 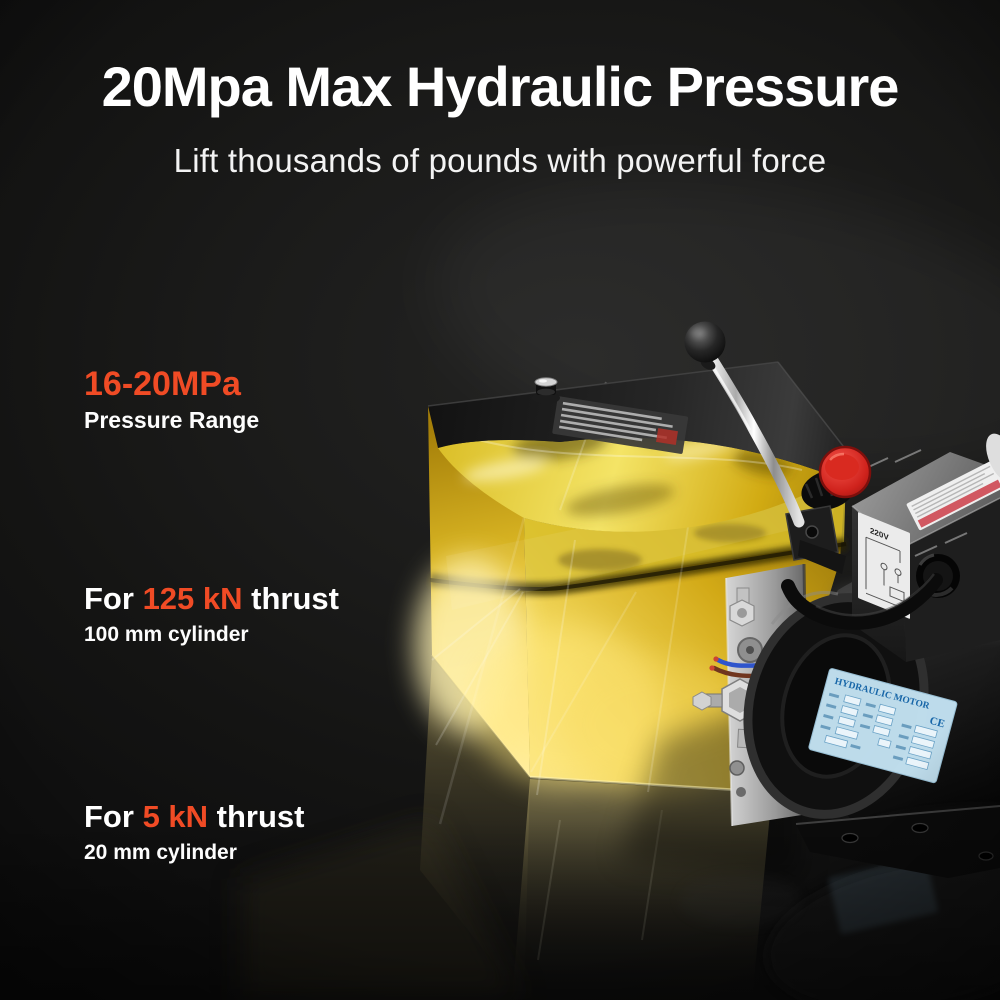 I want to click on feature-pressure-range: 16-20MPa Pressure Range, so click(x=171, y=400).